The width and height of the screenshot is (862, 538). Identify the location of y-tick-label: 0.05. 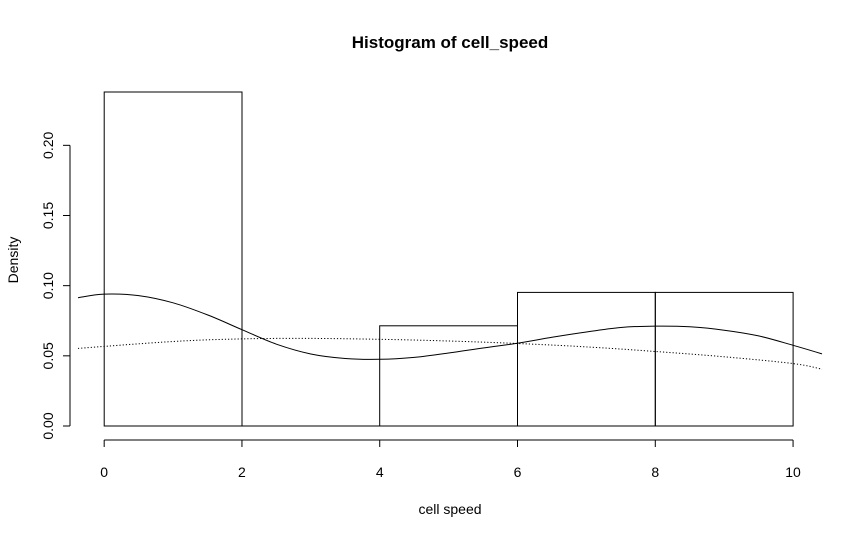
(48, 355).